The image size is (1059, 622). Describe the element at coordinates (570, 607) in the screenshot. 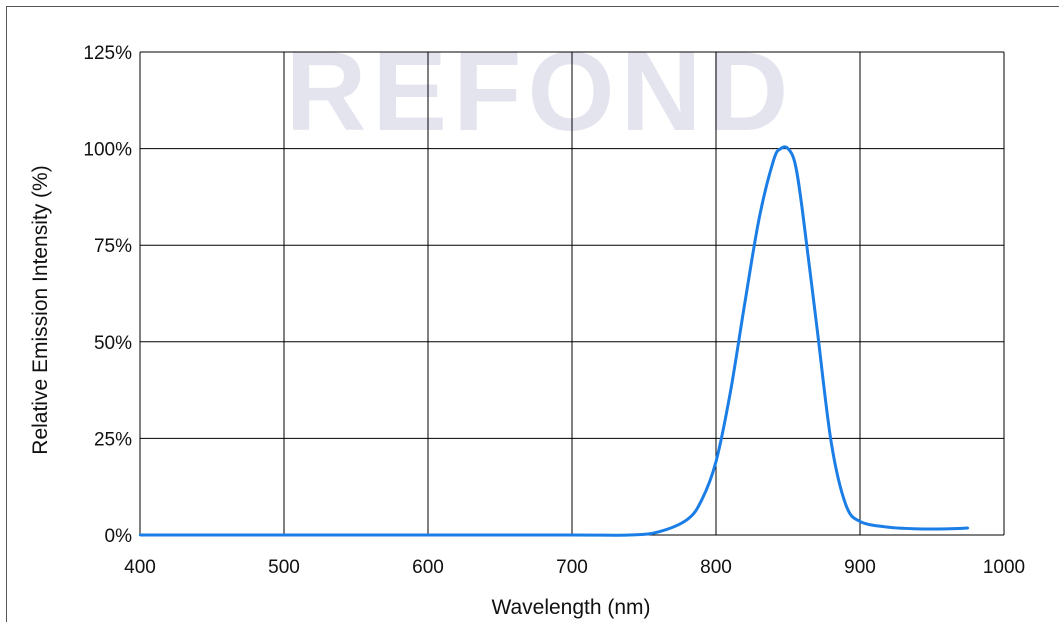

I see `x-axis-title: Wavelength (nm)` at that location.